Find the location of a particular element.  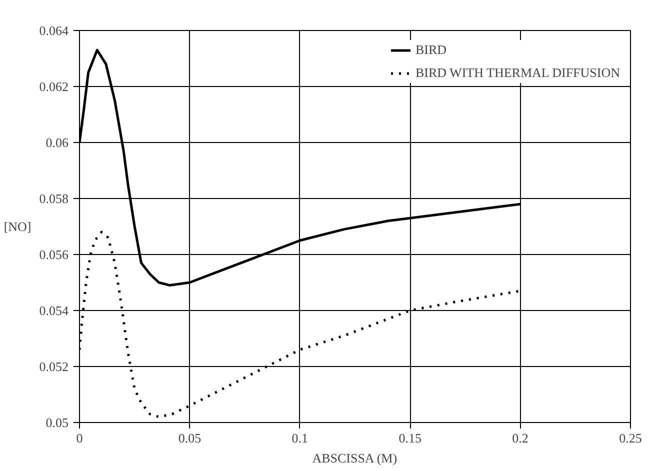

x-tick-label: 0.2 is located at coordinates (520, 438).